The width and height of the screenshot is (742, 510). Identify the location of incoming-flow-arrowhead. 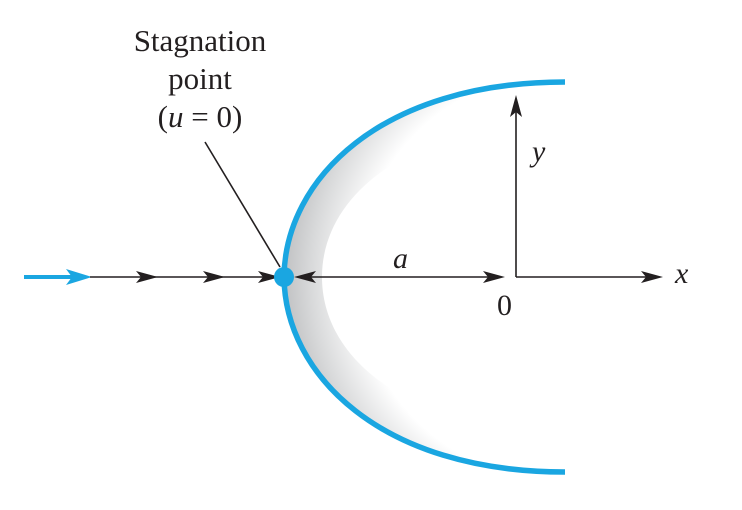
(79, 277).